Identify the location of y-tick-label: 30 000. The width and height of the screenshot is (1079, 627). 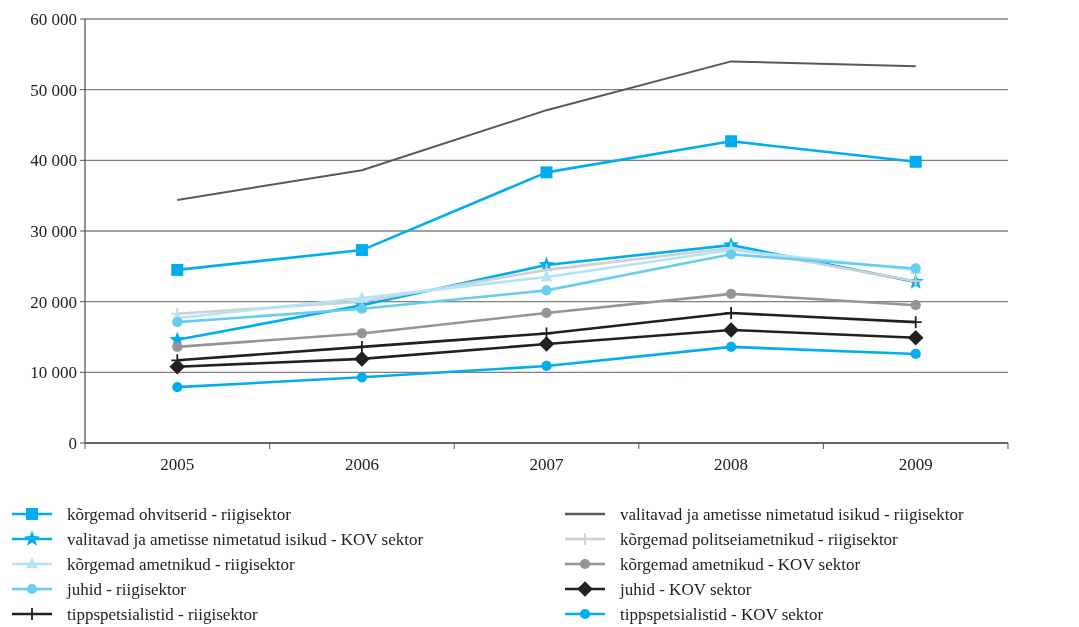
(53, 231).